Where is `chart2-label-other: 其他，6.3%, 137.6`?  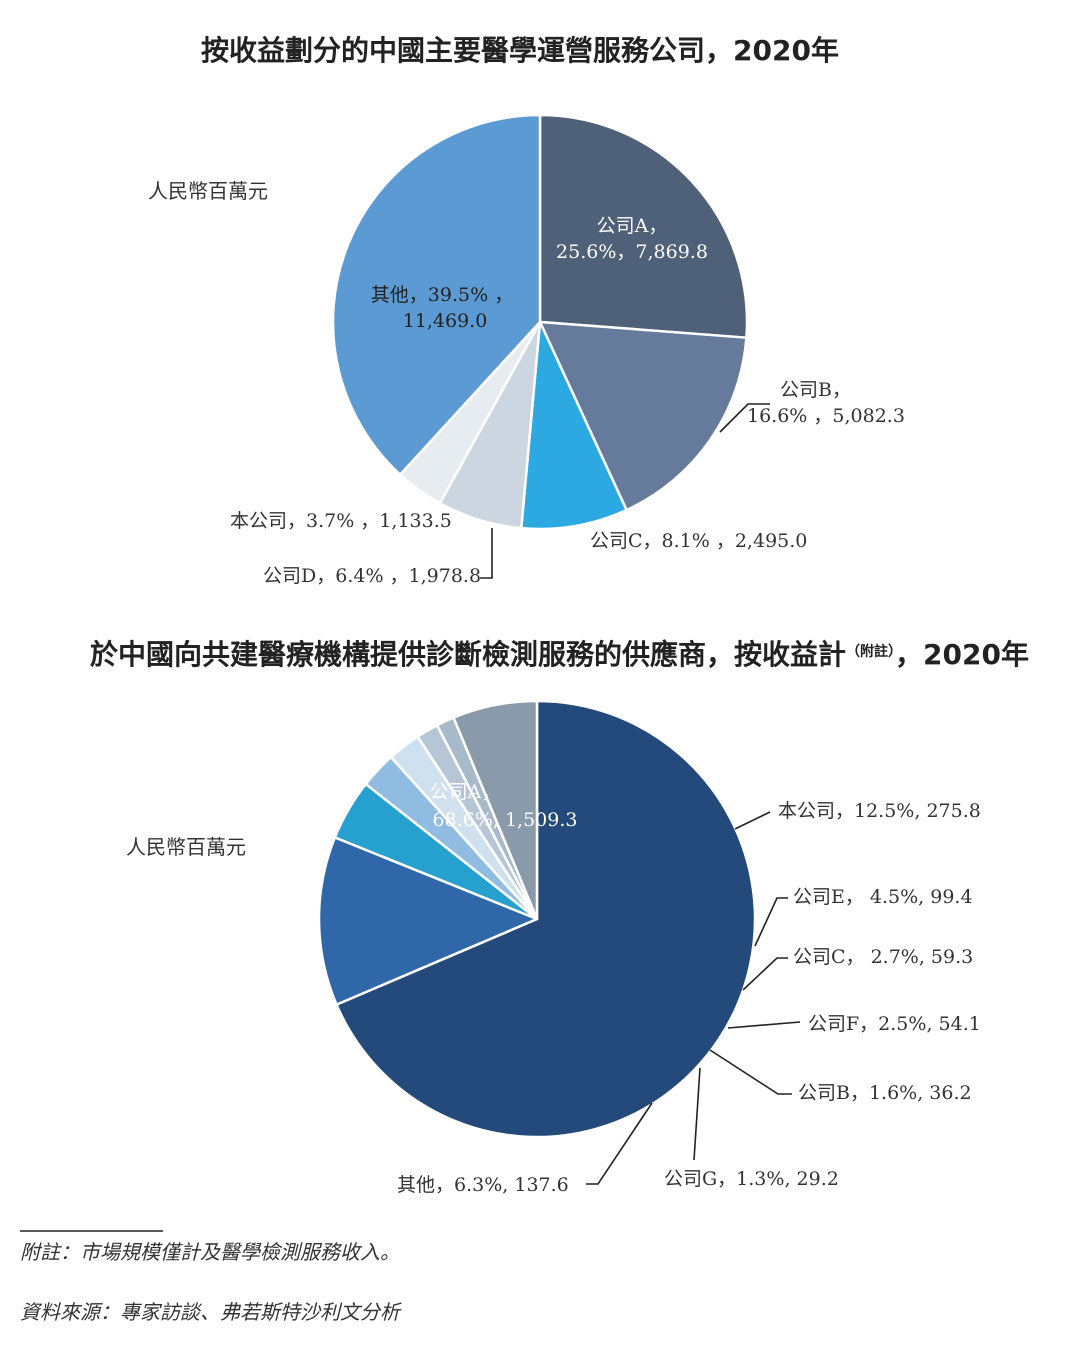
chart2-label-other: 其他，6.3%, 137.6 is located at coordinates (483, 1185).